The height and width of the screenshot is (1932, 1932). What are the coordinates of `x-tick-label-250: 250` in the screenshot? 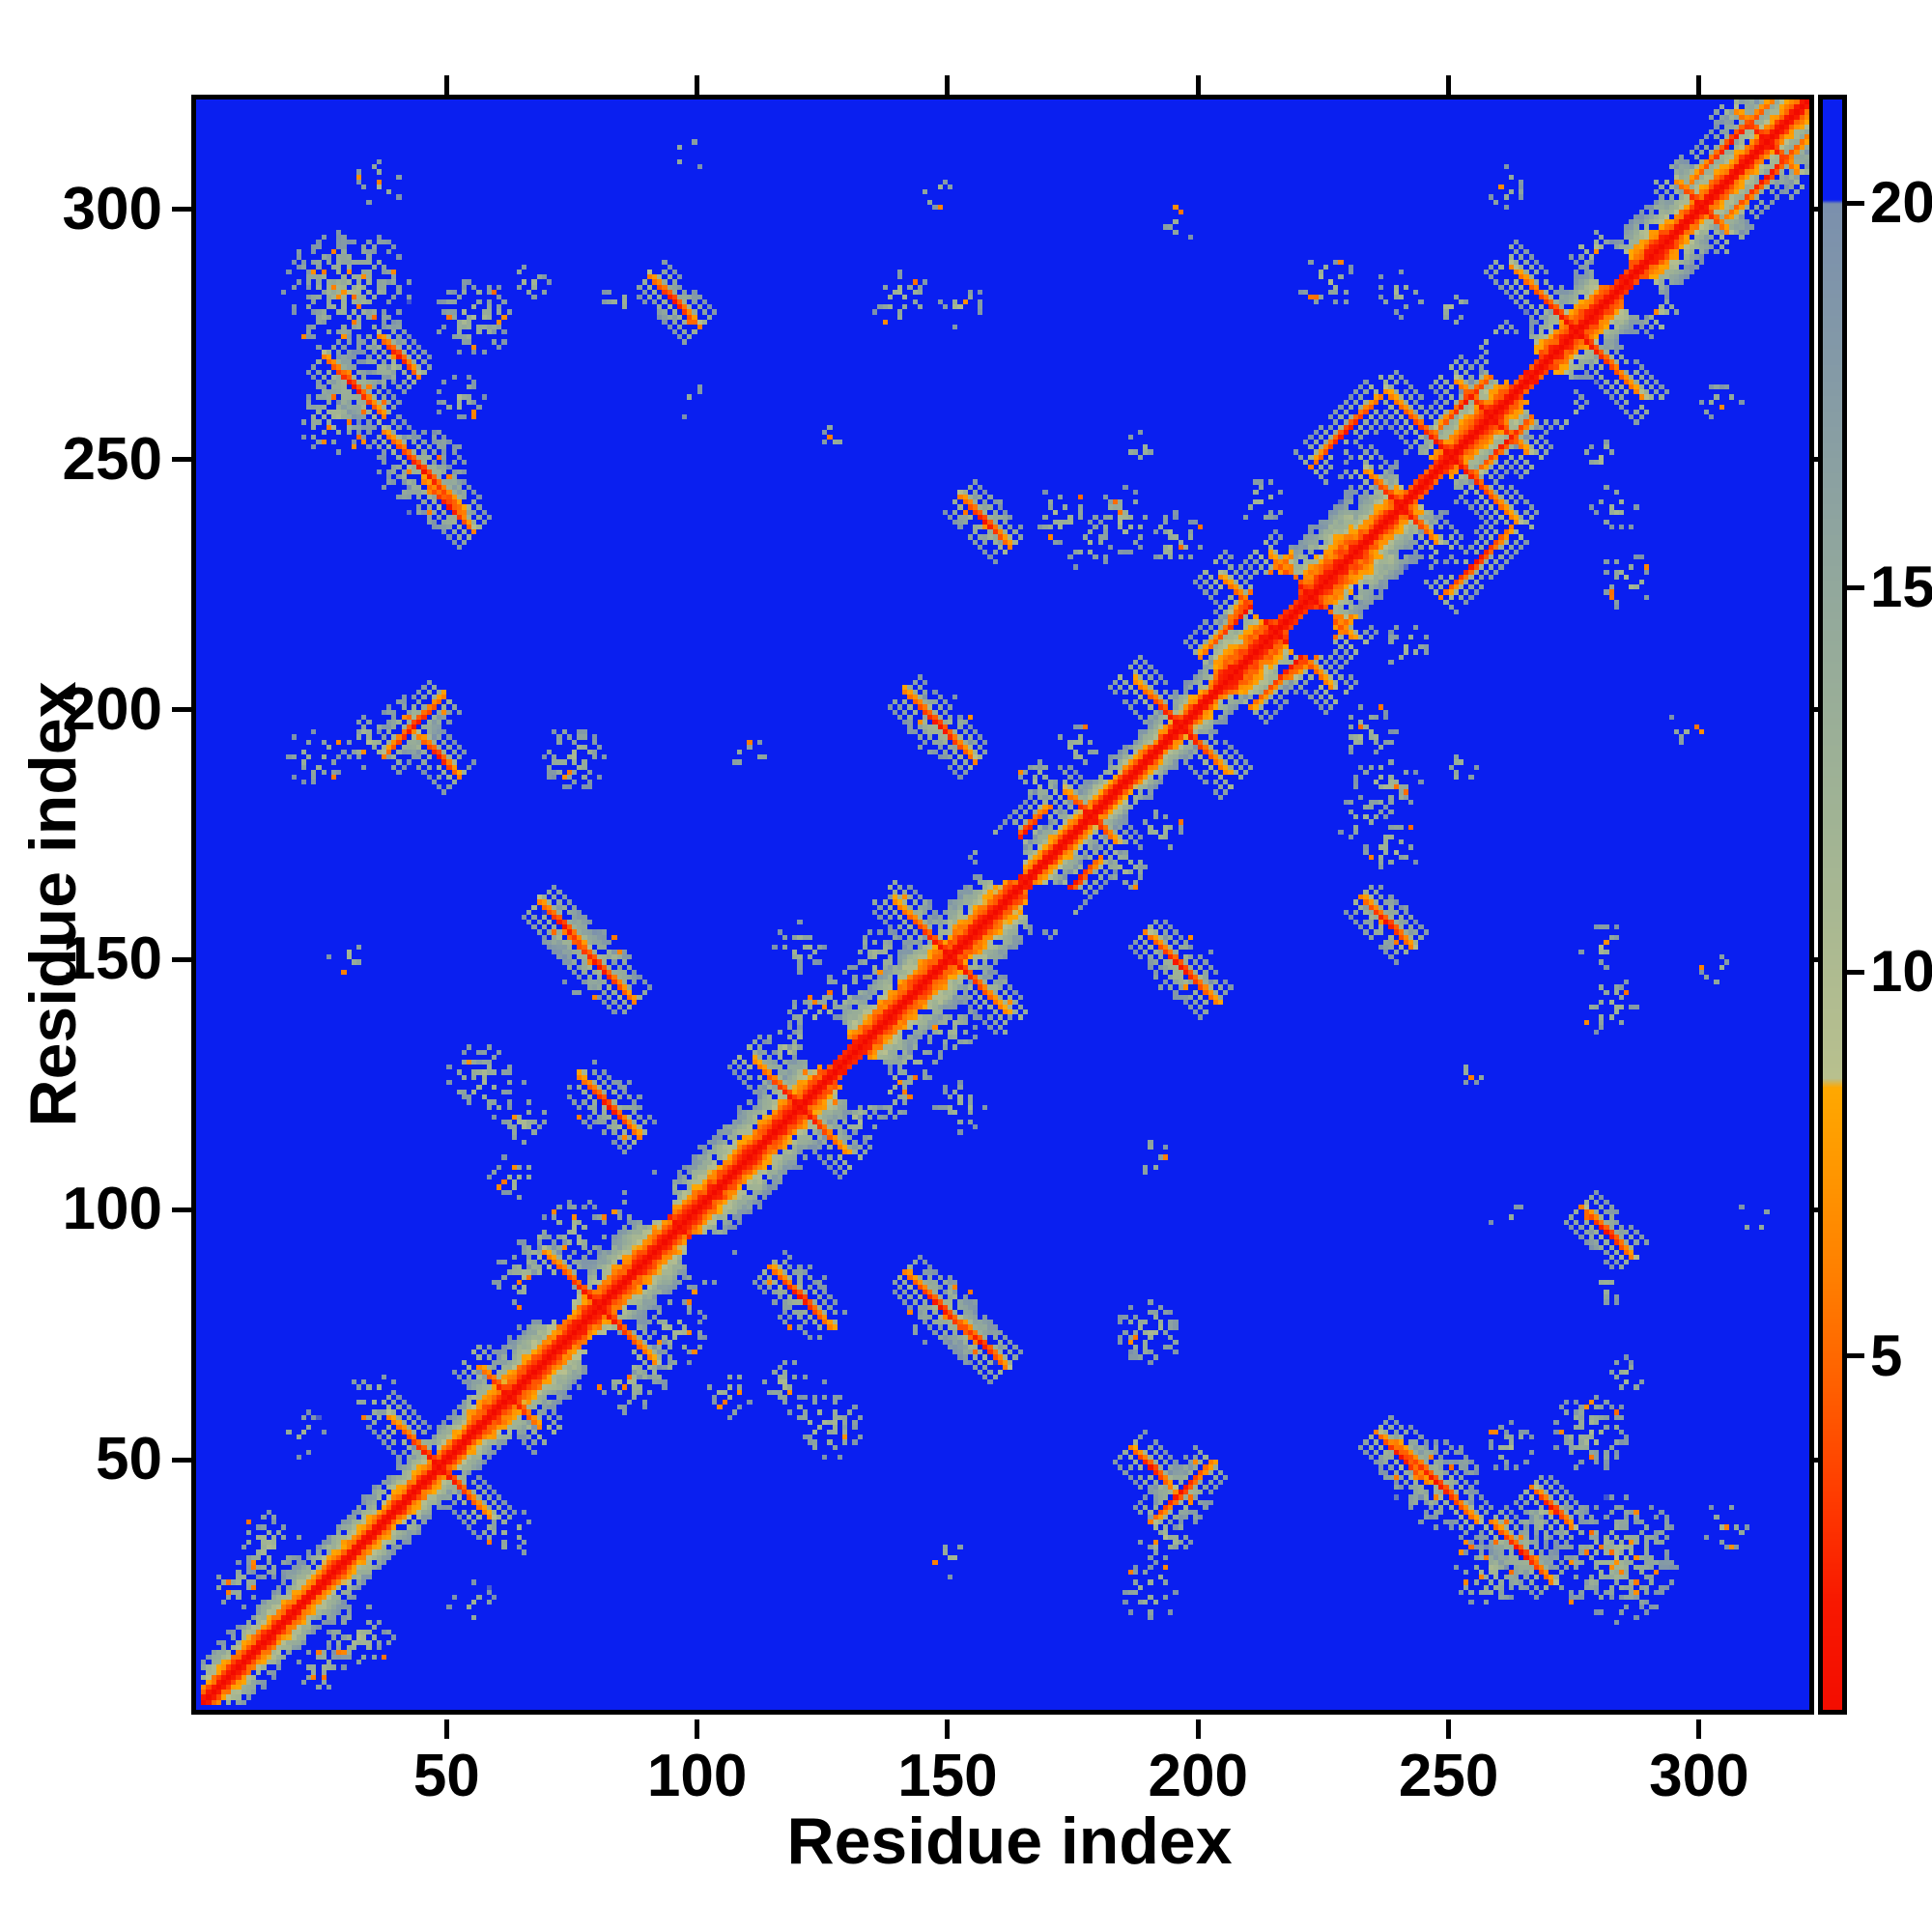 It's located at (1448, 1776).